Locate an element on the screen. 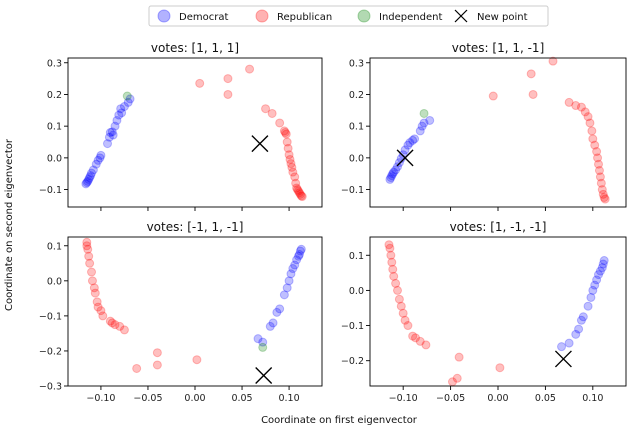 The height and width of the screenshot is (431, 637). y-tick-label: 0.1 is located at coordinates (356, 256).